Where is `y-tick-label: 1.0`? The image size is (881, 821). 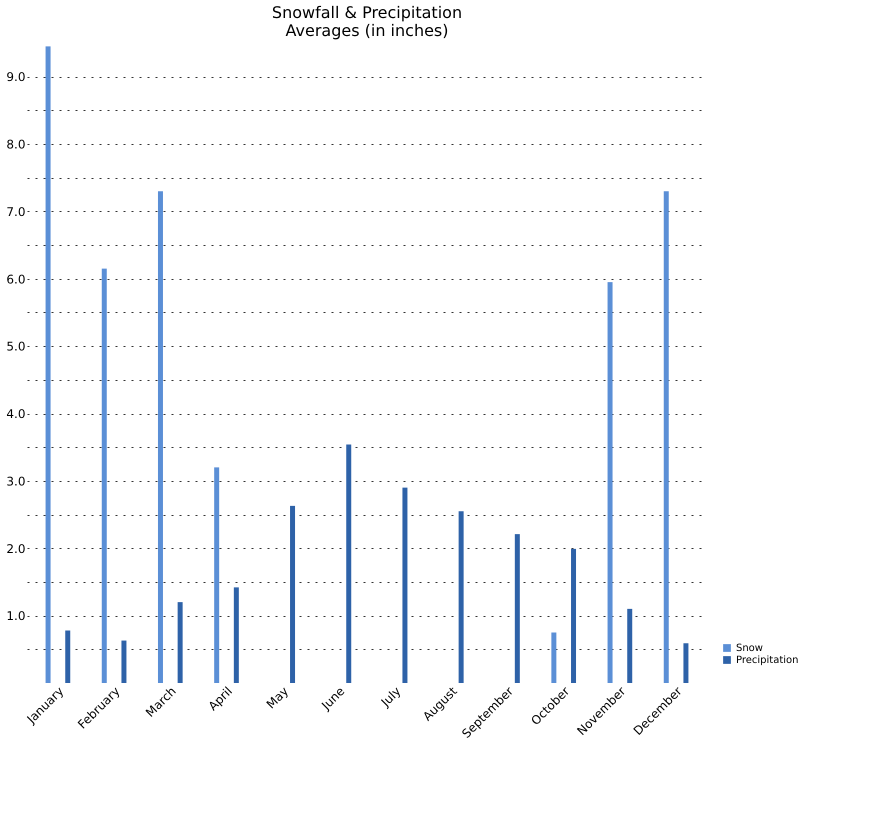
y-tick-label: 1.0 is located at coordinates (16, 616).